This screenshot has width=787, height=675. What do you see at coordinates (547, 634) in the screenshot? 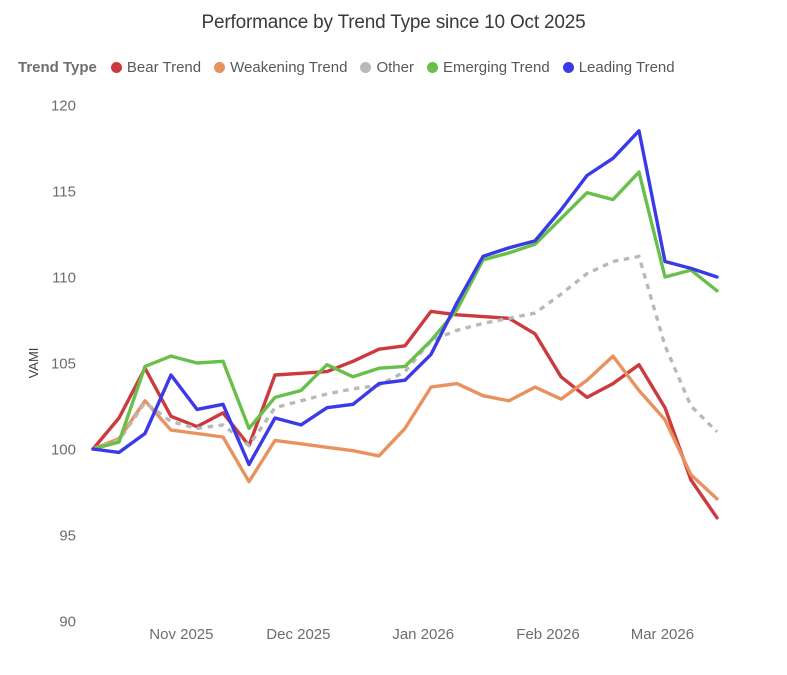
I see `x-tick-feb-2026: Feb 2026` at bounding box center [547, 634].